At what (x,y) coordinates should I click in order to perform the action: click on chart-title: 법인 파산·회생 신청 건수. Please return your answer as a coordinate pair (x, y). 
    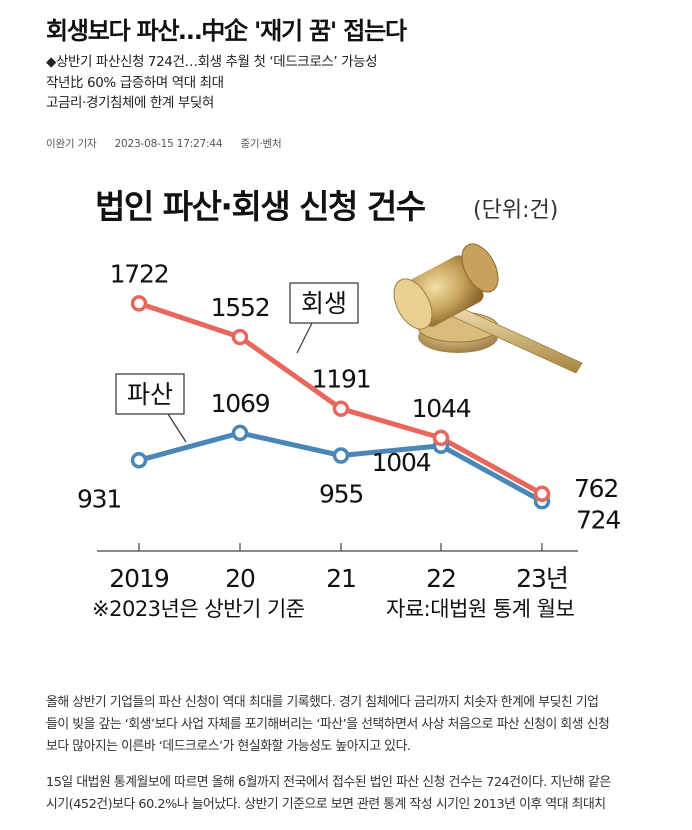
    Looking at the image, I should click on (260, 206).